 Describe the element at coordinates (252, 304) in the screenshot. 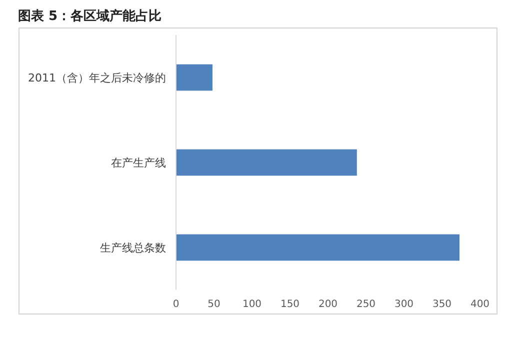

I see `x-tick-label: 100` at that location.